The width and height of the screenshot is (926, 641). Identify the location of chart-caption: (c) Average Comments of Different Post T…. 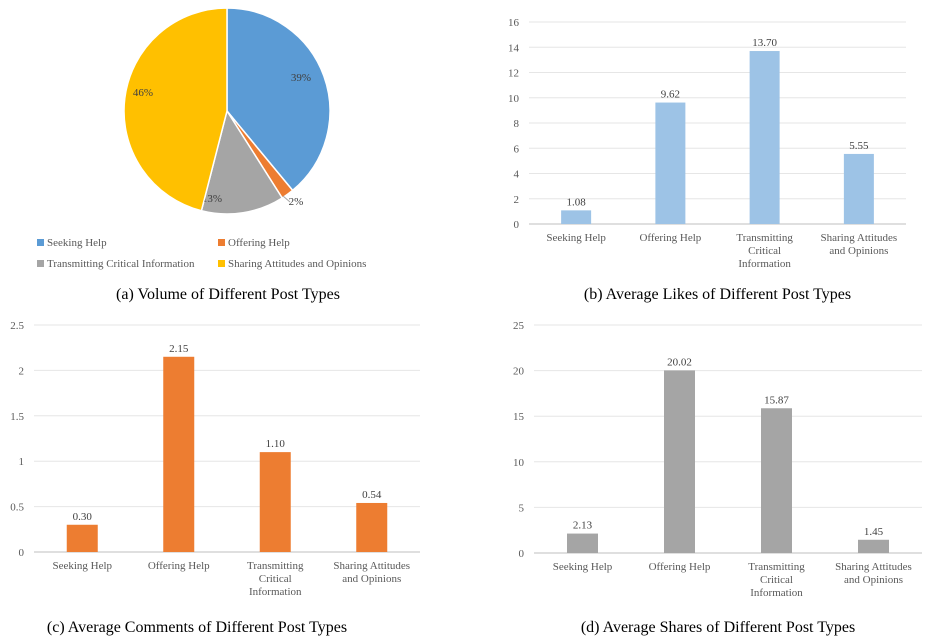
(197, 627).